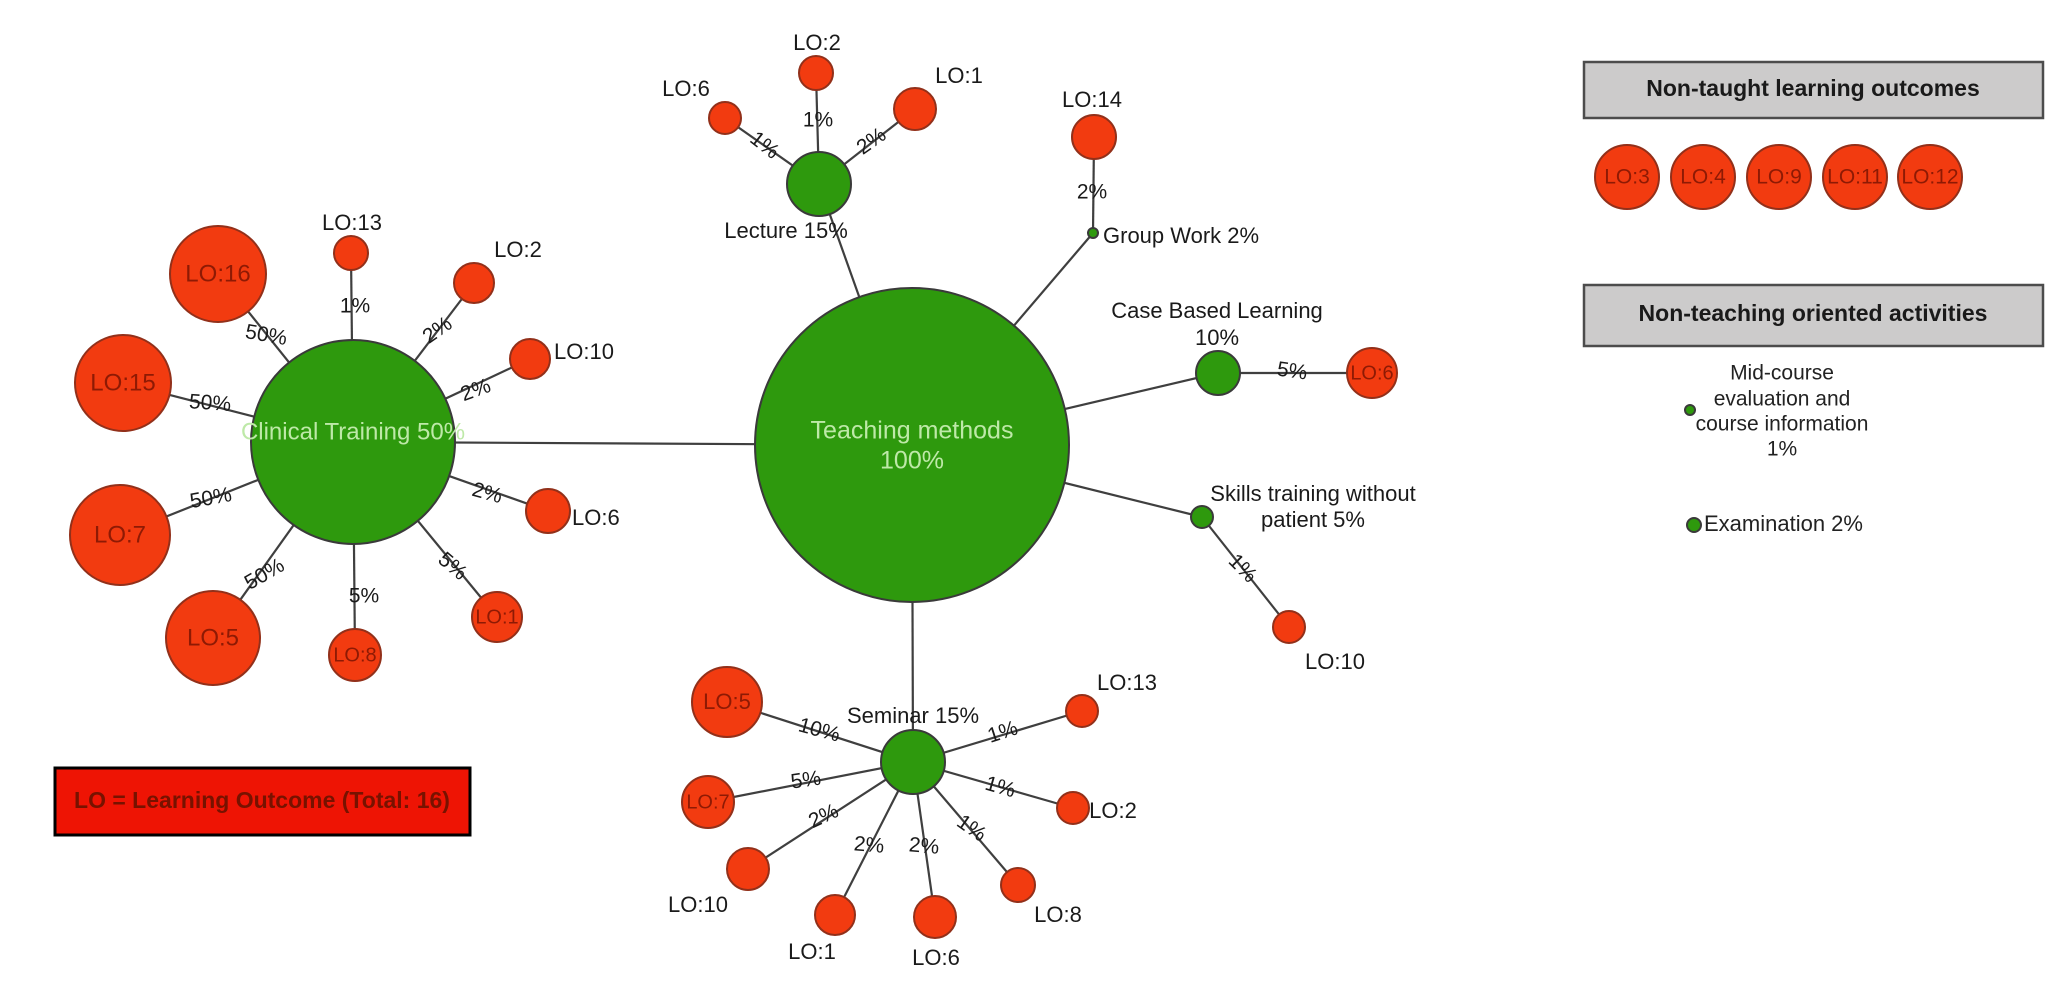  Describe the element at coordinates (1372, 373) in the screenshot. I see `node-lo6-casebased` at that location.